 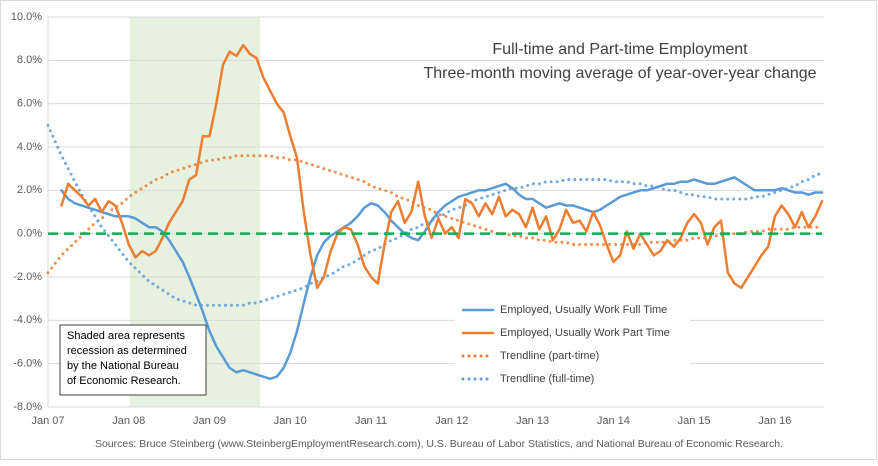 I want to click on annotation-line: by the National Bureau, so click(x=123, y=366).